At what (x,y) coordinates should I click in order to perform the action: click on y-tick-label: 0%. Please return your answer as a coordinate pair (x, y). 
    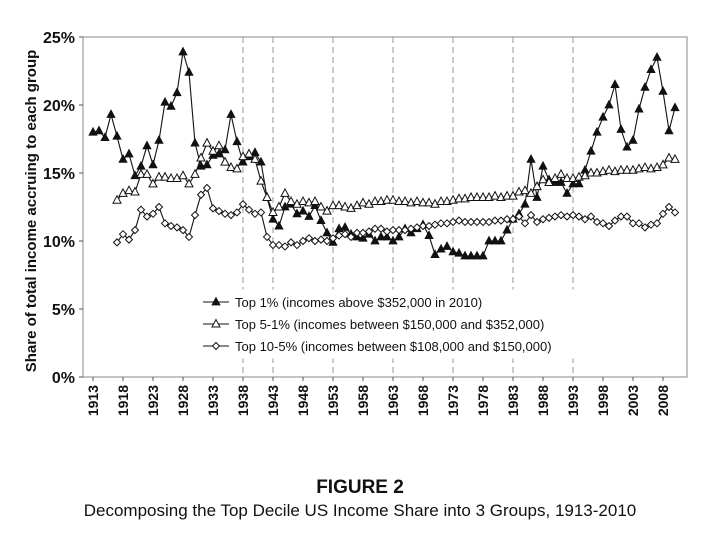
    Looking at the image, I should click on (63, 378).